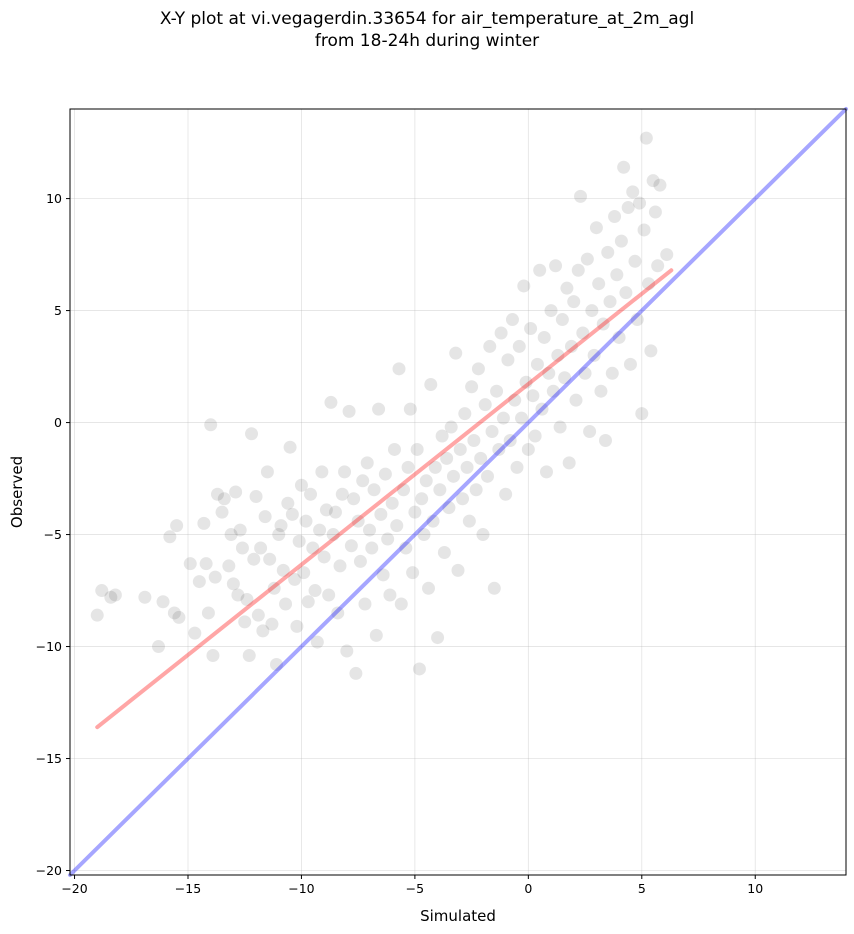  What do you see at coordinates (17, 492) in the screenshot?
I see `y-axis-label: Observed` at bounding box center [17, 492].